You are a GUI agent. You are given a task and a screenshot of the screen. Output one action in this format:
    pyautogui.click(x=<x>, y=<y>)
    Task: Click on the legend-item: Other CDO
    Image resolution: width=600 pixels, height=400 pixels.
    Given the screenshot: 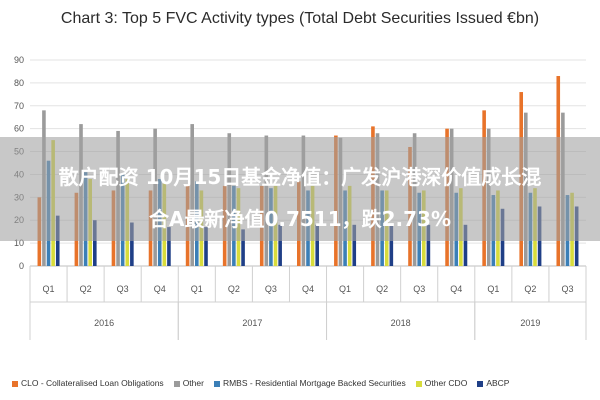 What is the action you would take?
    pyautogui.click(x=441, y=383)
    